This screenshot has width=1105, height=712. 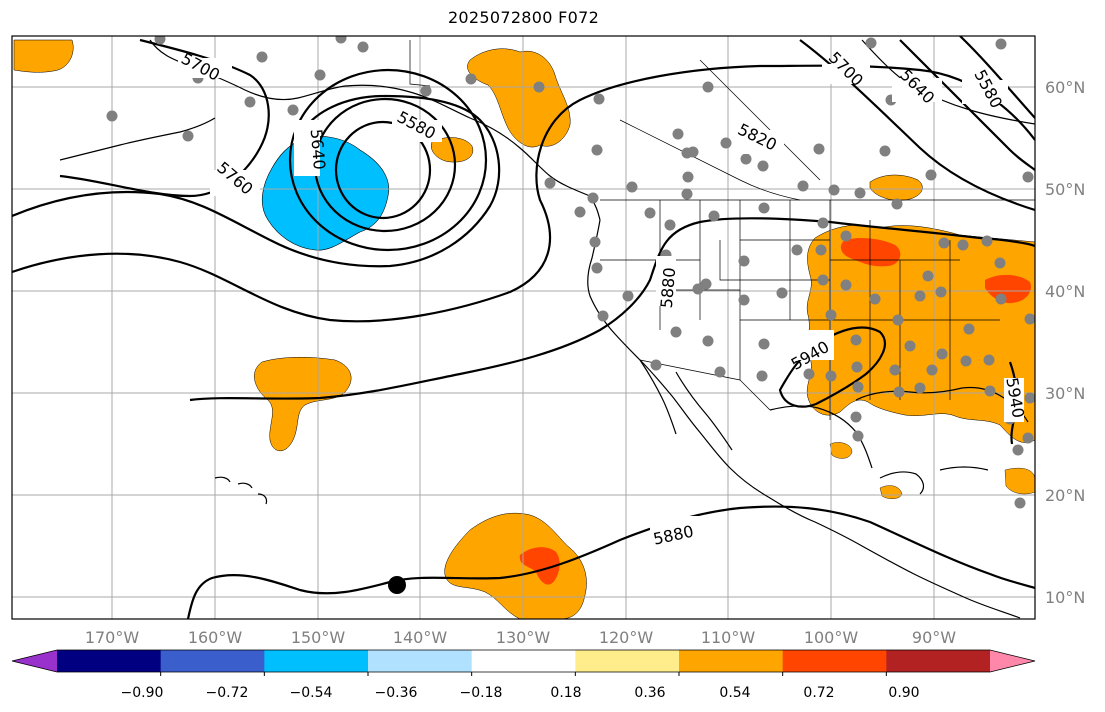 What do you see at coordinates (318, 149) in the screenshot?
I see `contour-label: 5640` at bounding box center [318, 149].